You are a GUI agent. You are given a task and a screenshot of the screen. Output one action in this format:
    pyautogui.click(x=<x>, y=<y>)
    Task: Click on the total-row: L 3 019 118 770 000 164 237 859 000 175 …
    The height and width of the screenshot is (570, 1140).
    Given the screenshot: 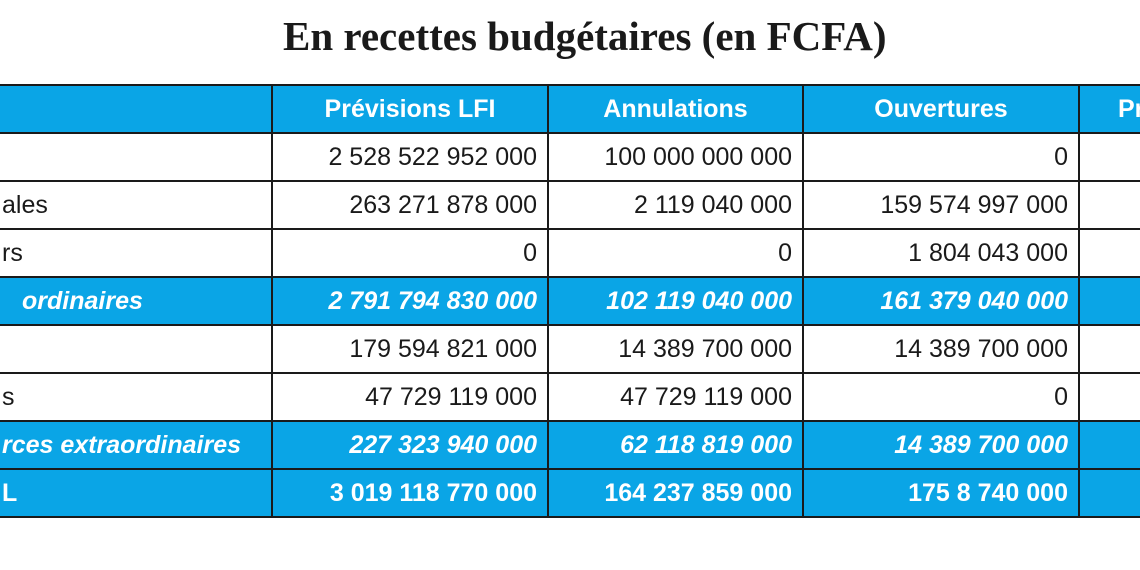 What is the action you would take?
    pyautogui.click(x=570, y=493)
    